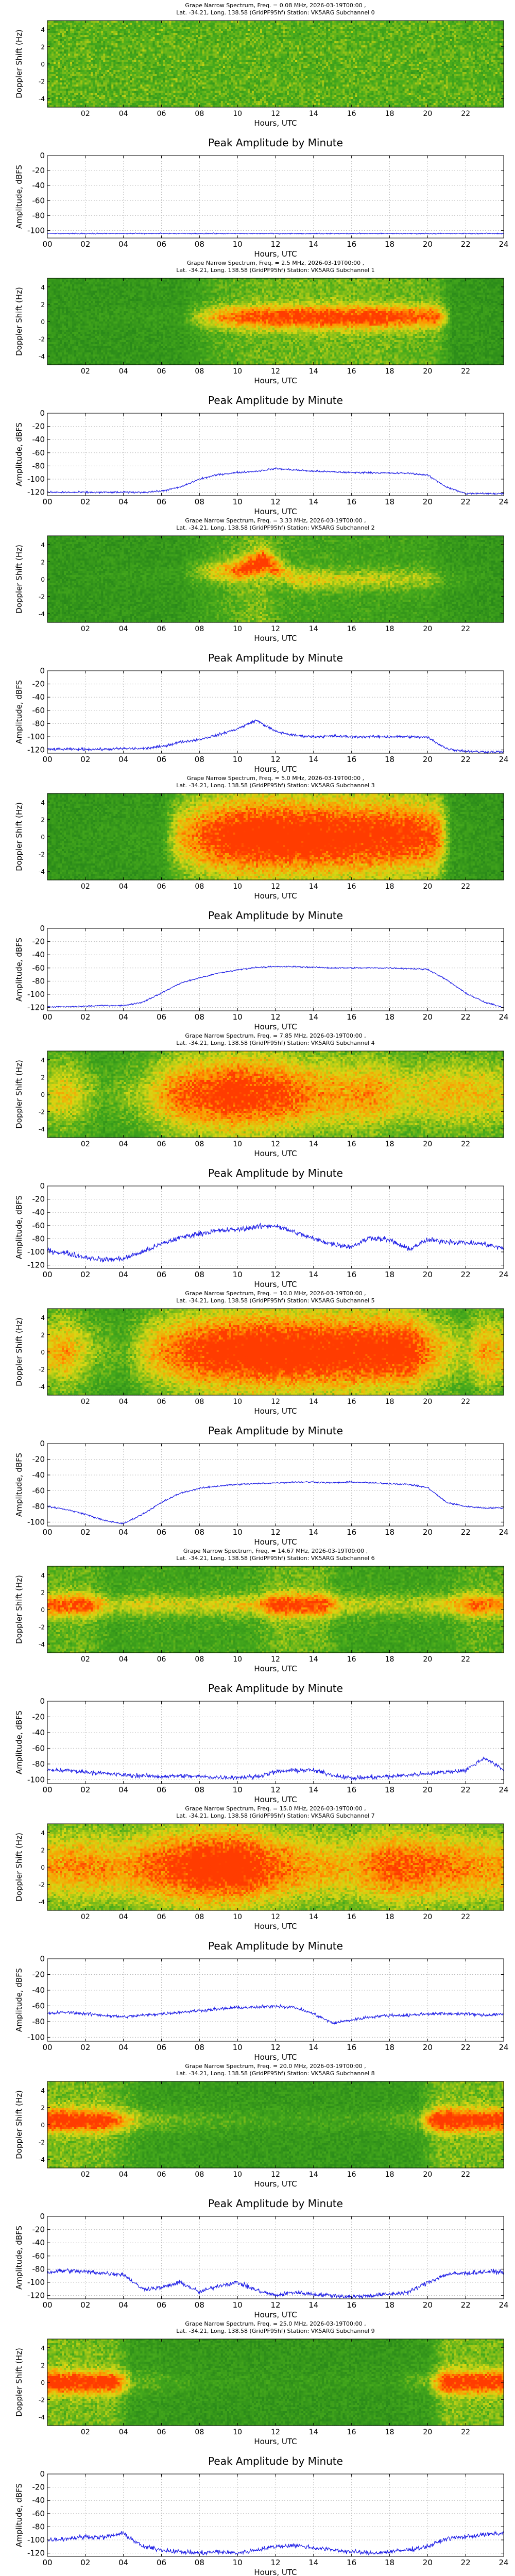 Image resolution: width=515 pixels, height=2576 pixels. Describe the element at coordinates (19, 1485) in the screenshot. I see `y-axis-label: Amplitude, dBFS` at that location.